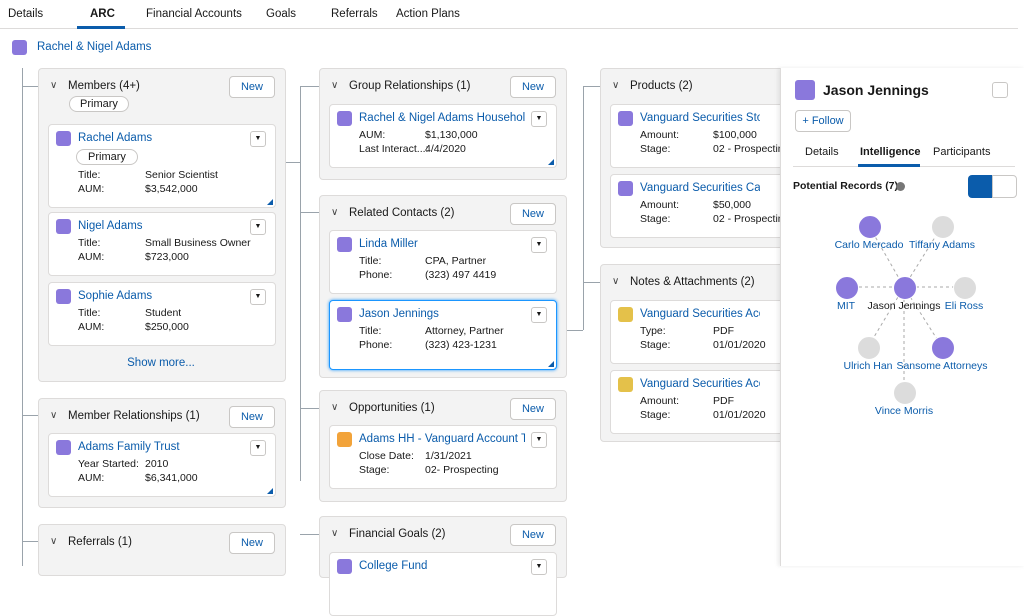  Describe the element at coordinates (392, 408) in the screenshot. I see `panel-title: Opportunities (1)` at that location.